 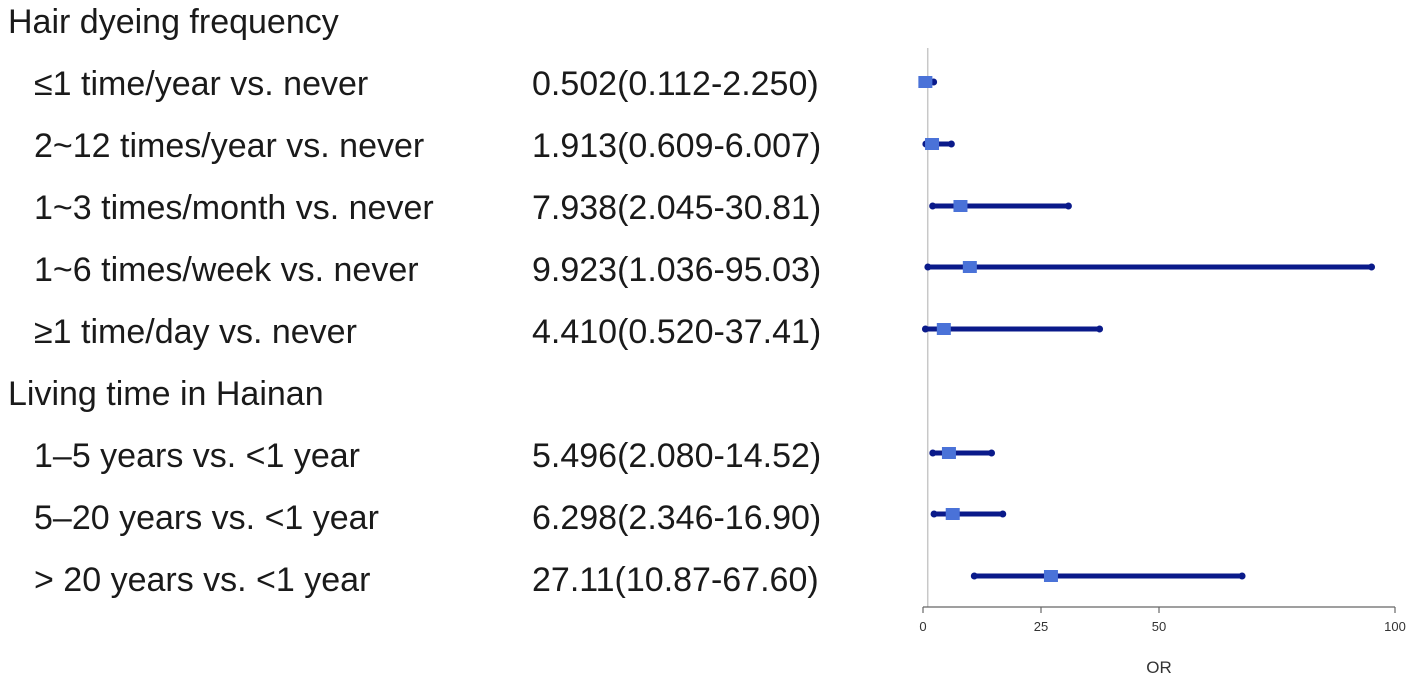 What do you see at coordinates (675, 84) in the screenshot?
I see `row-value: 0.502(0.112-2.250)` at bounding box center [675, 84].